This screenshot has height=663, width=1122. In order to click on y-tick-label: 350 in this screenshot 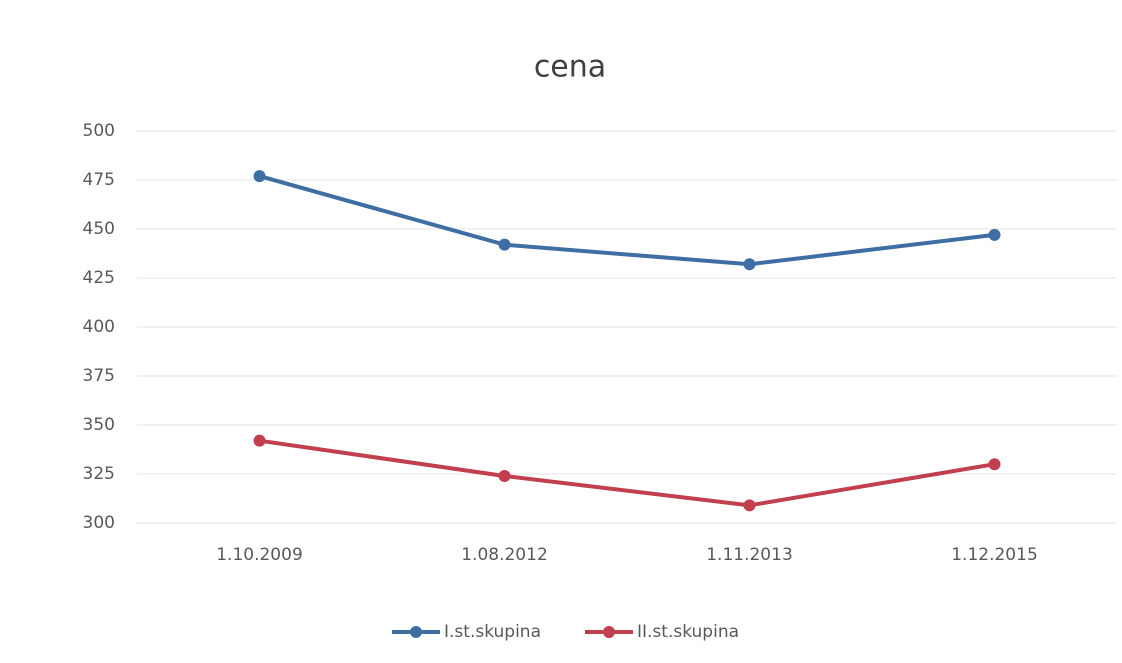, I will do `click(99, 425)`.